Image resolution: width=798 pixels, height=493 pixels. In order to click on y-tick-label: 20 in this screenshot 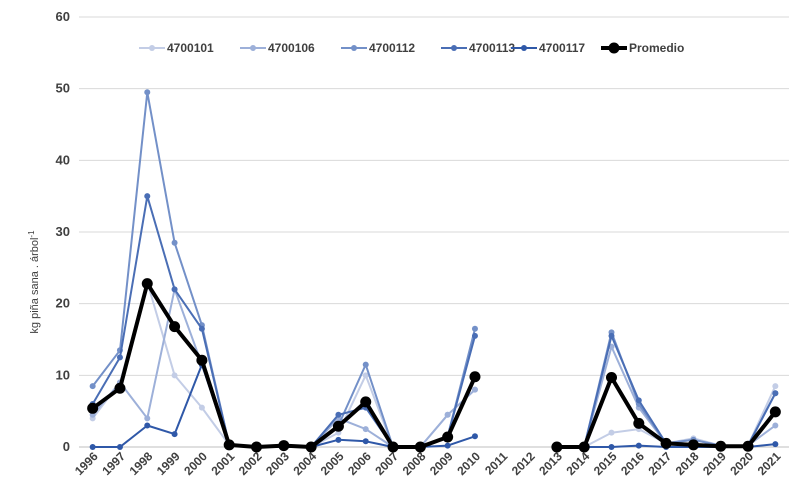, I will do `click(63, 303)`.